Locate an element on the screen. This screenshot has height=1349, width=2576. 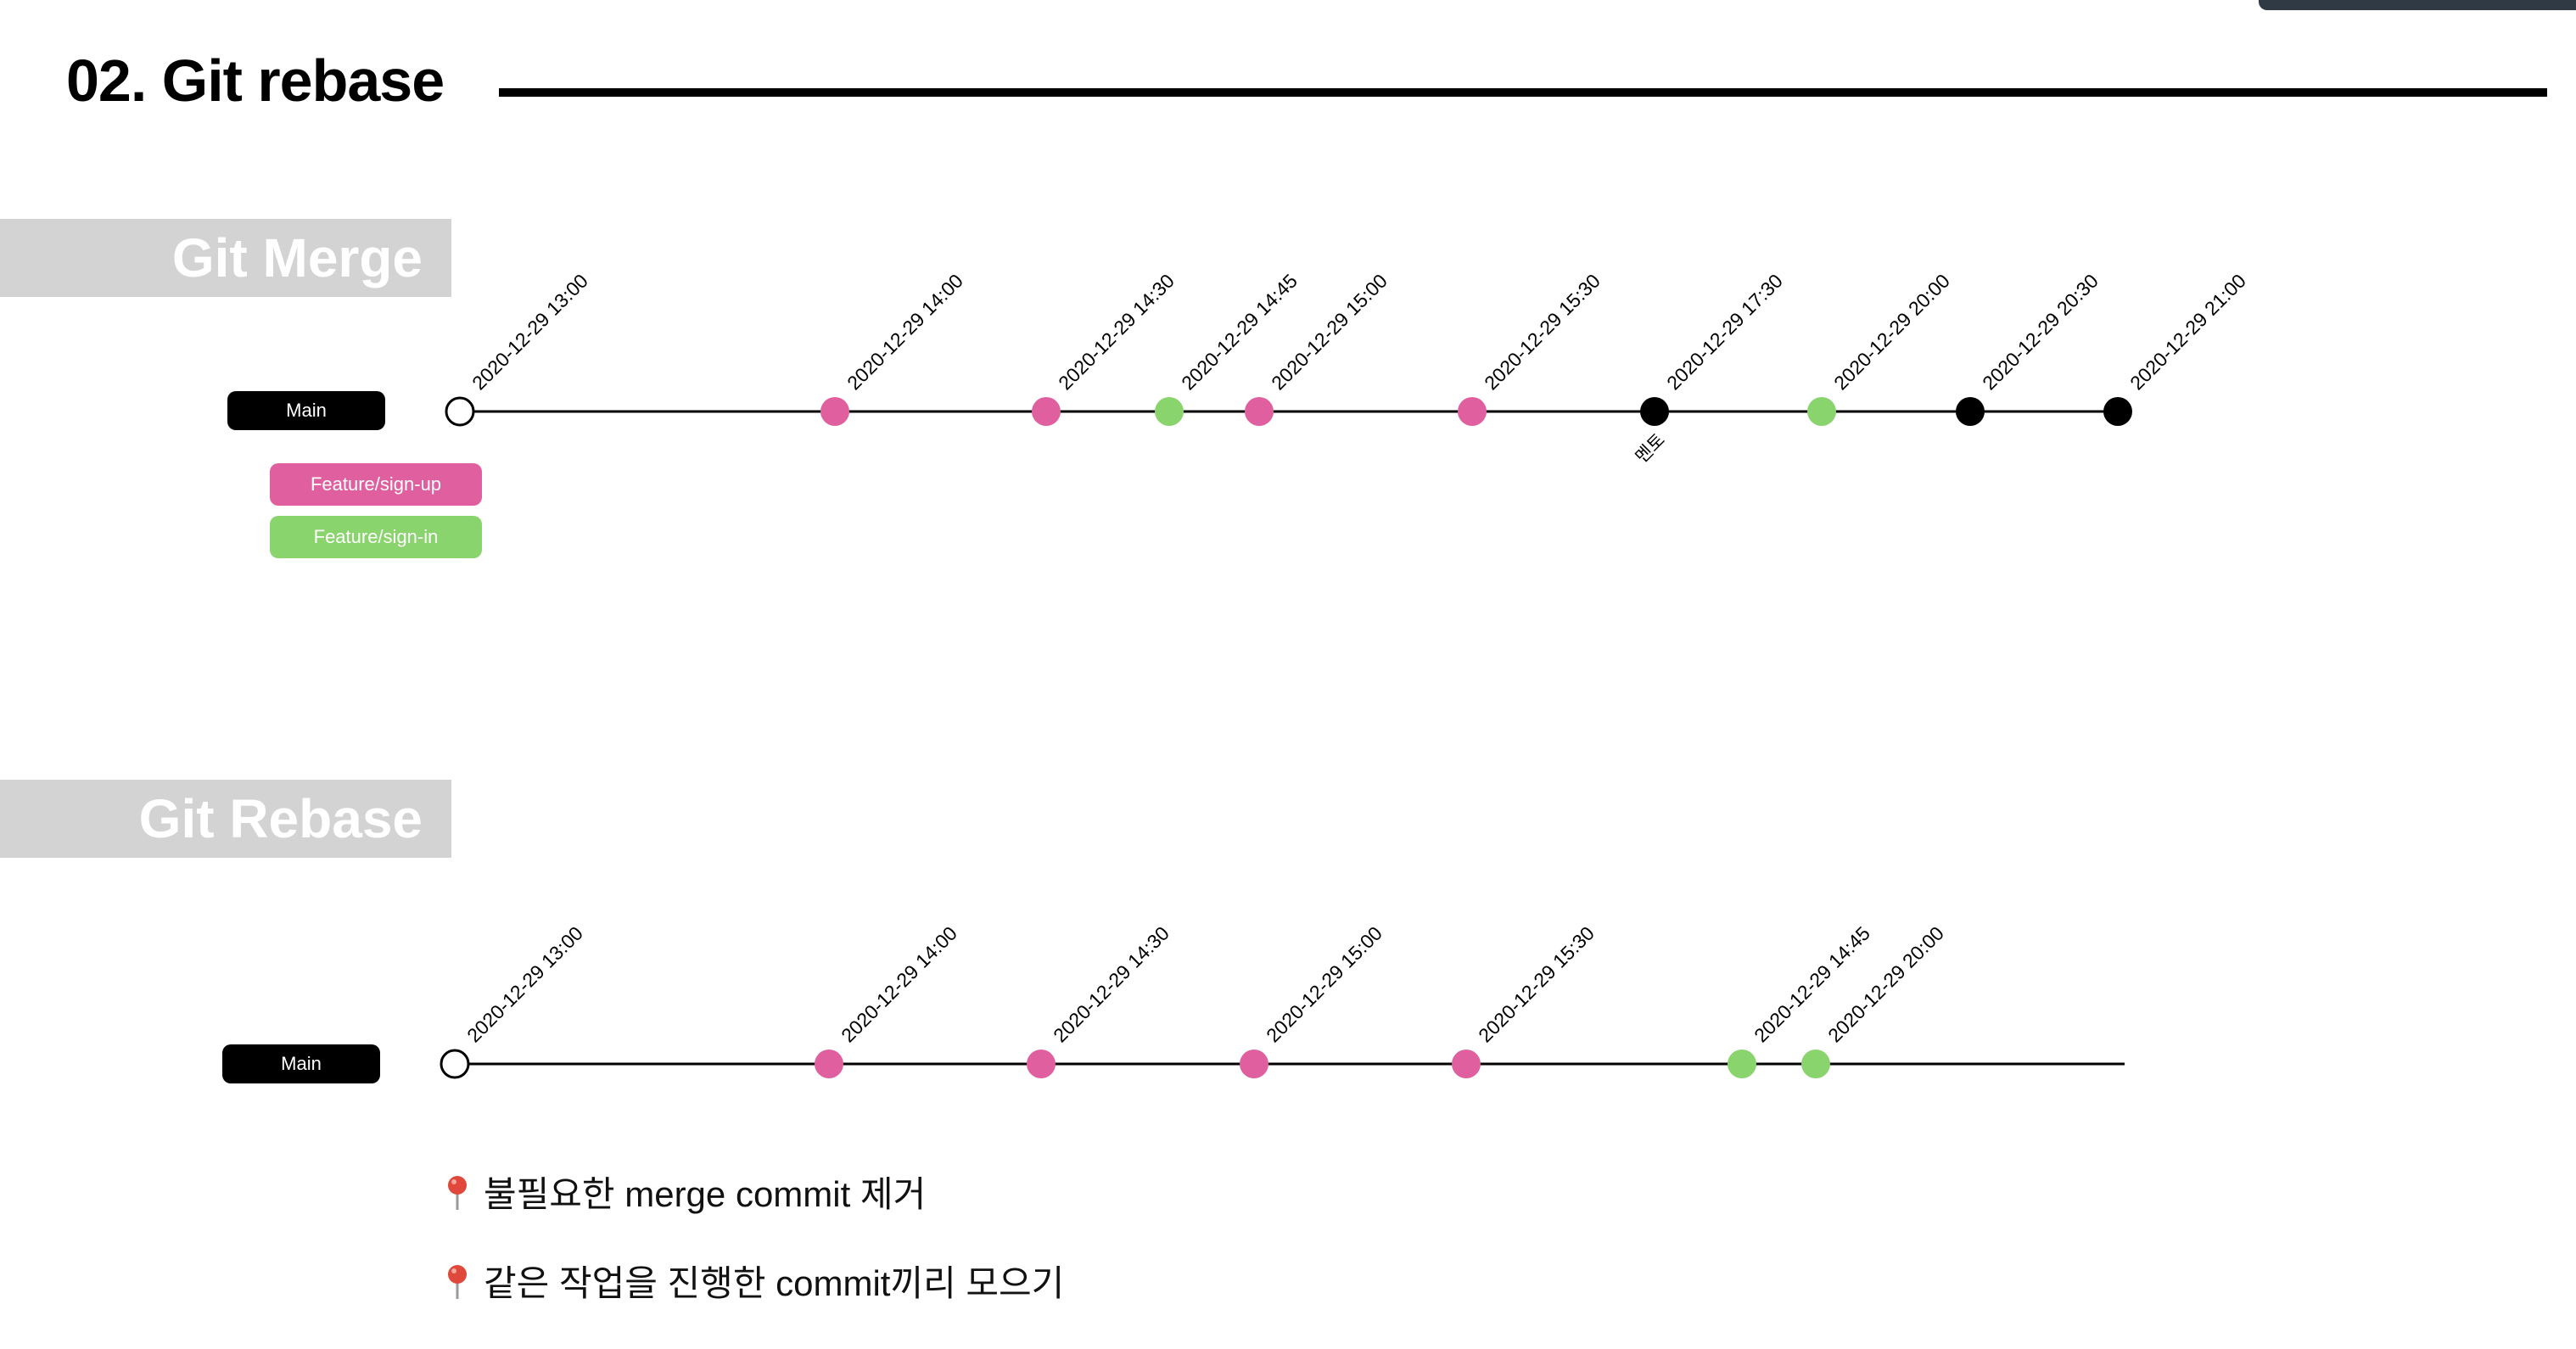
merge-main-branch-tag: Main is located at coordinates (306, 411).